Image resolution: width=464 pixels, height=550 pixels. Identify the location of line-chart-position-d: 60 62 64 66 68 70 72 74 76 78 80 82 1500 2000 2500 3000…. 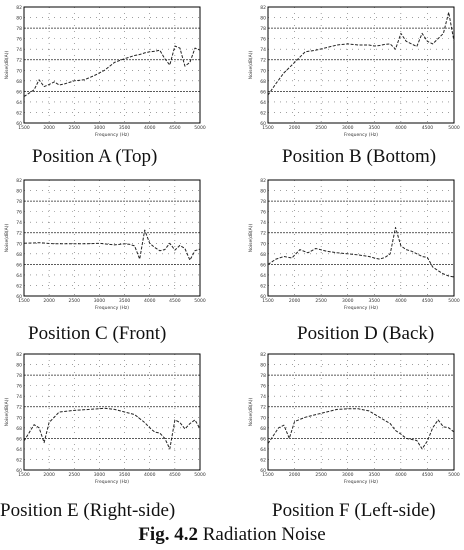
(354, 244).